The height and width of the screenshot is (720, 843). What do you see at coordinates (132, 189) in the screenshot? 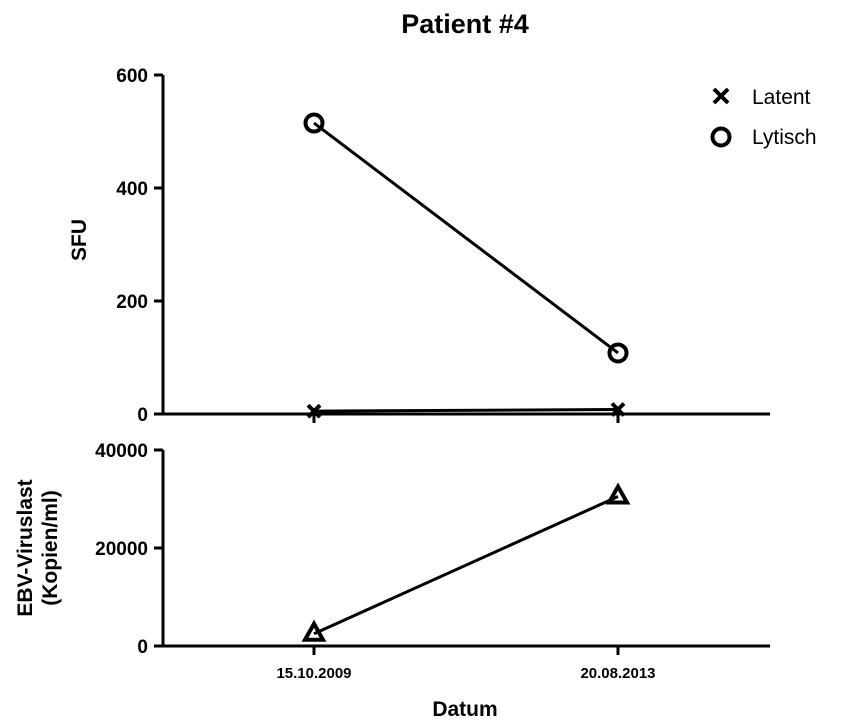
I see `top-y-tick-label: 400` at bounding box center [132, 189].